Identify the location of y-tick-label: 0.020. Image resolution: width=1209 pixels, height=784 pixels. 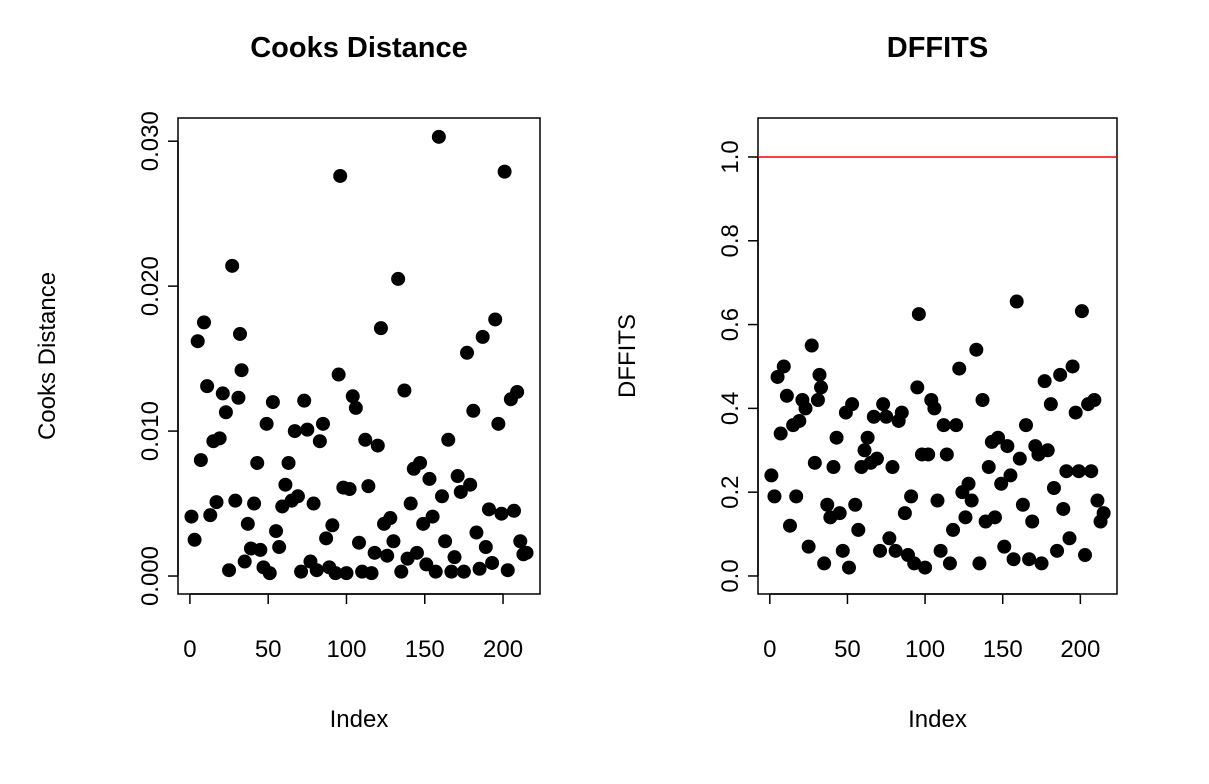
(150, 286).